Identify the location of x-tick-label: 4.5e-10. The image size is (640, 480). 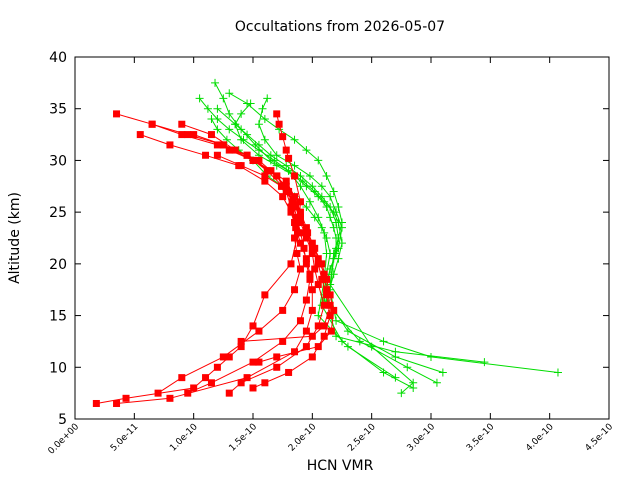
(600, 438).